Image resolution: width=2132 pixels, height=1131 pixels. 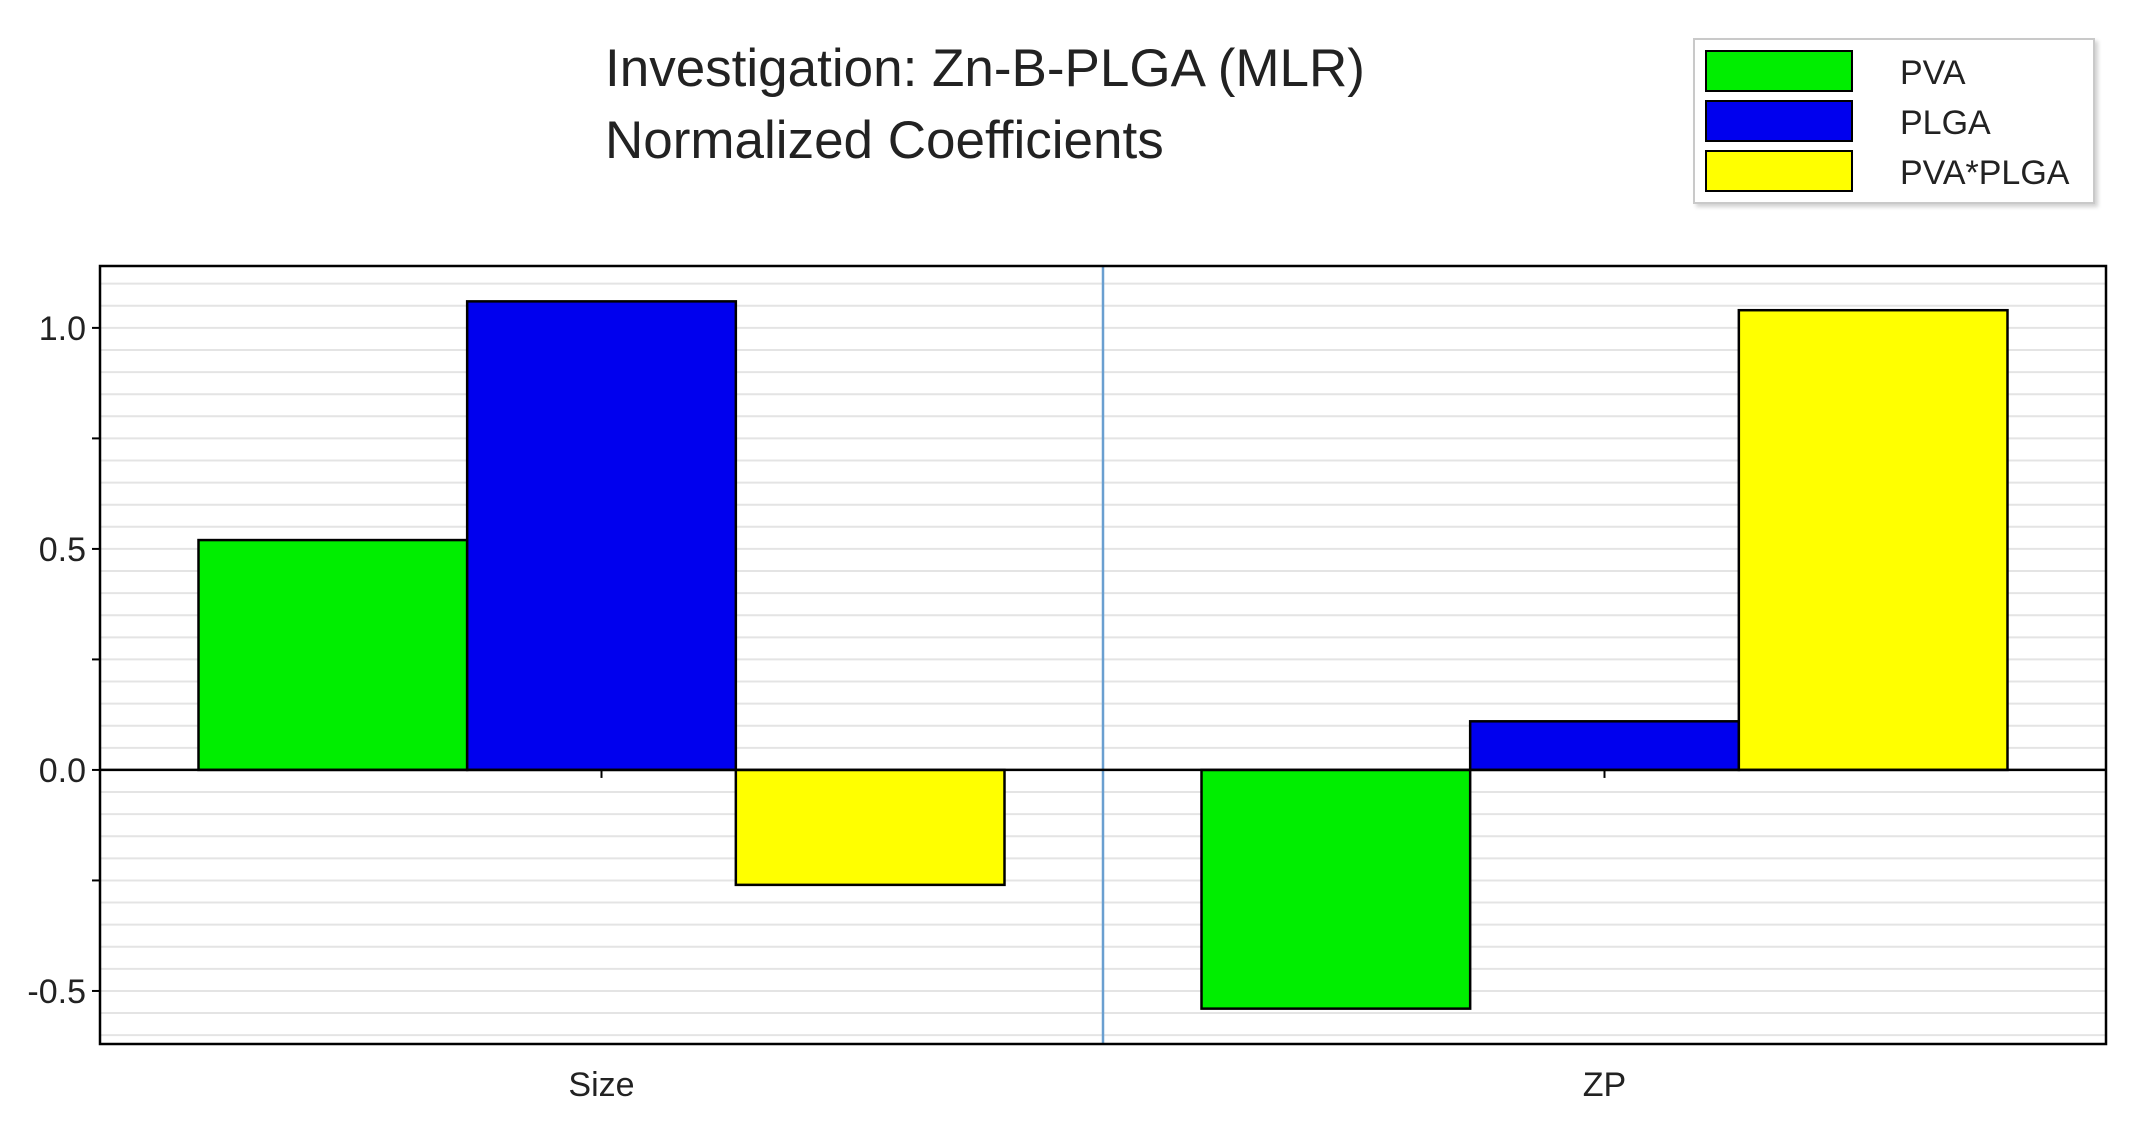 I want to click on y-tick-label: 1.0, so click(x=62, y=329).